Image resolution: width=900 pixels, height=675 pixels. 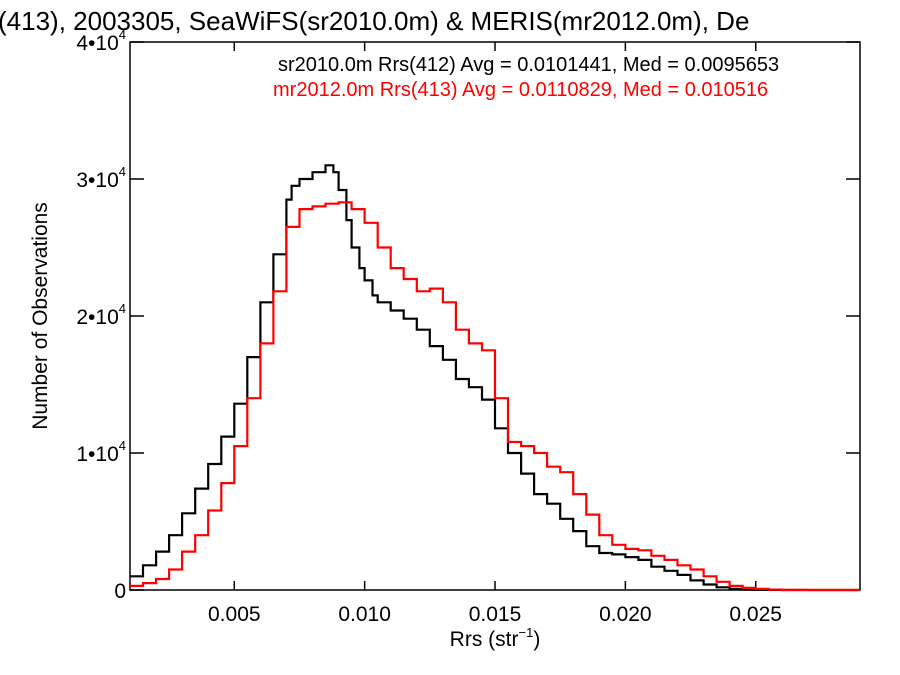 I want to click on x-tick-label-2: 0.015, so click(x=495, y=614).